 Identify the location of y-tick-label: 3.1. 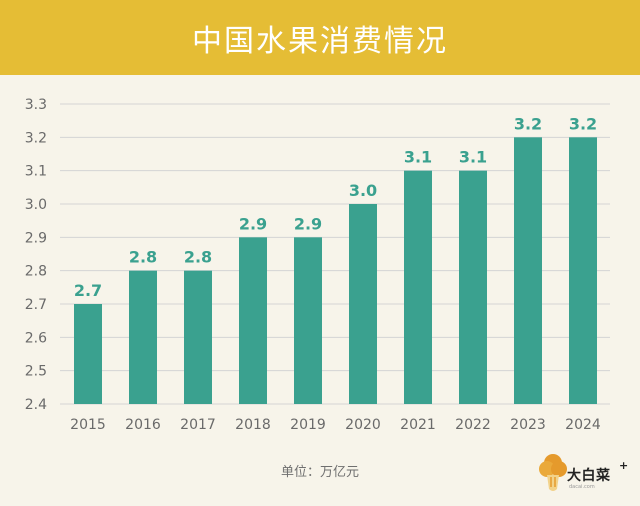
(36, 172).